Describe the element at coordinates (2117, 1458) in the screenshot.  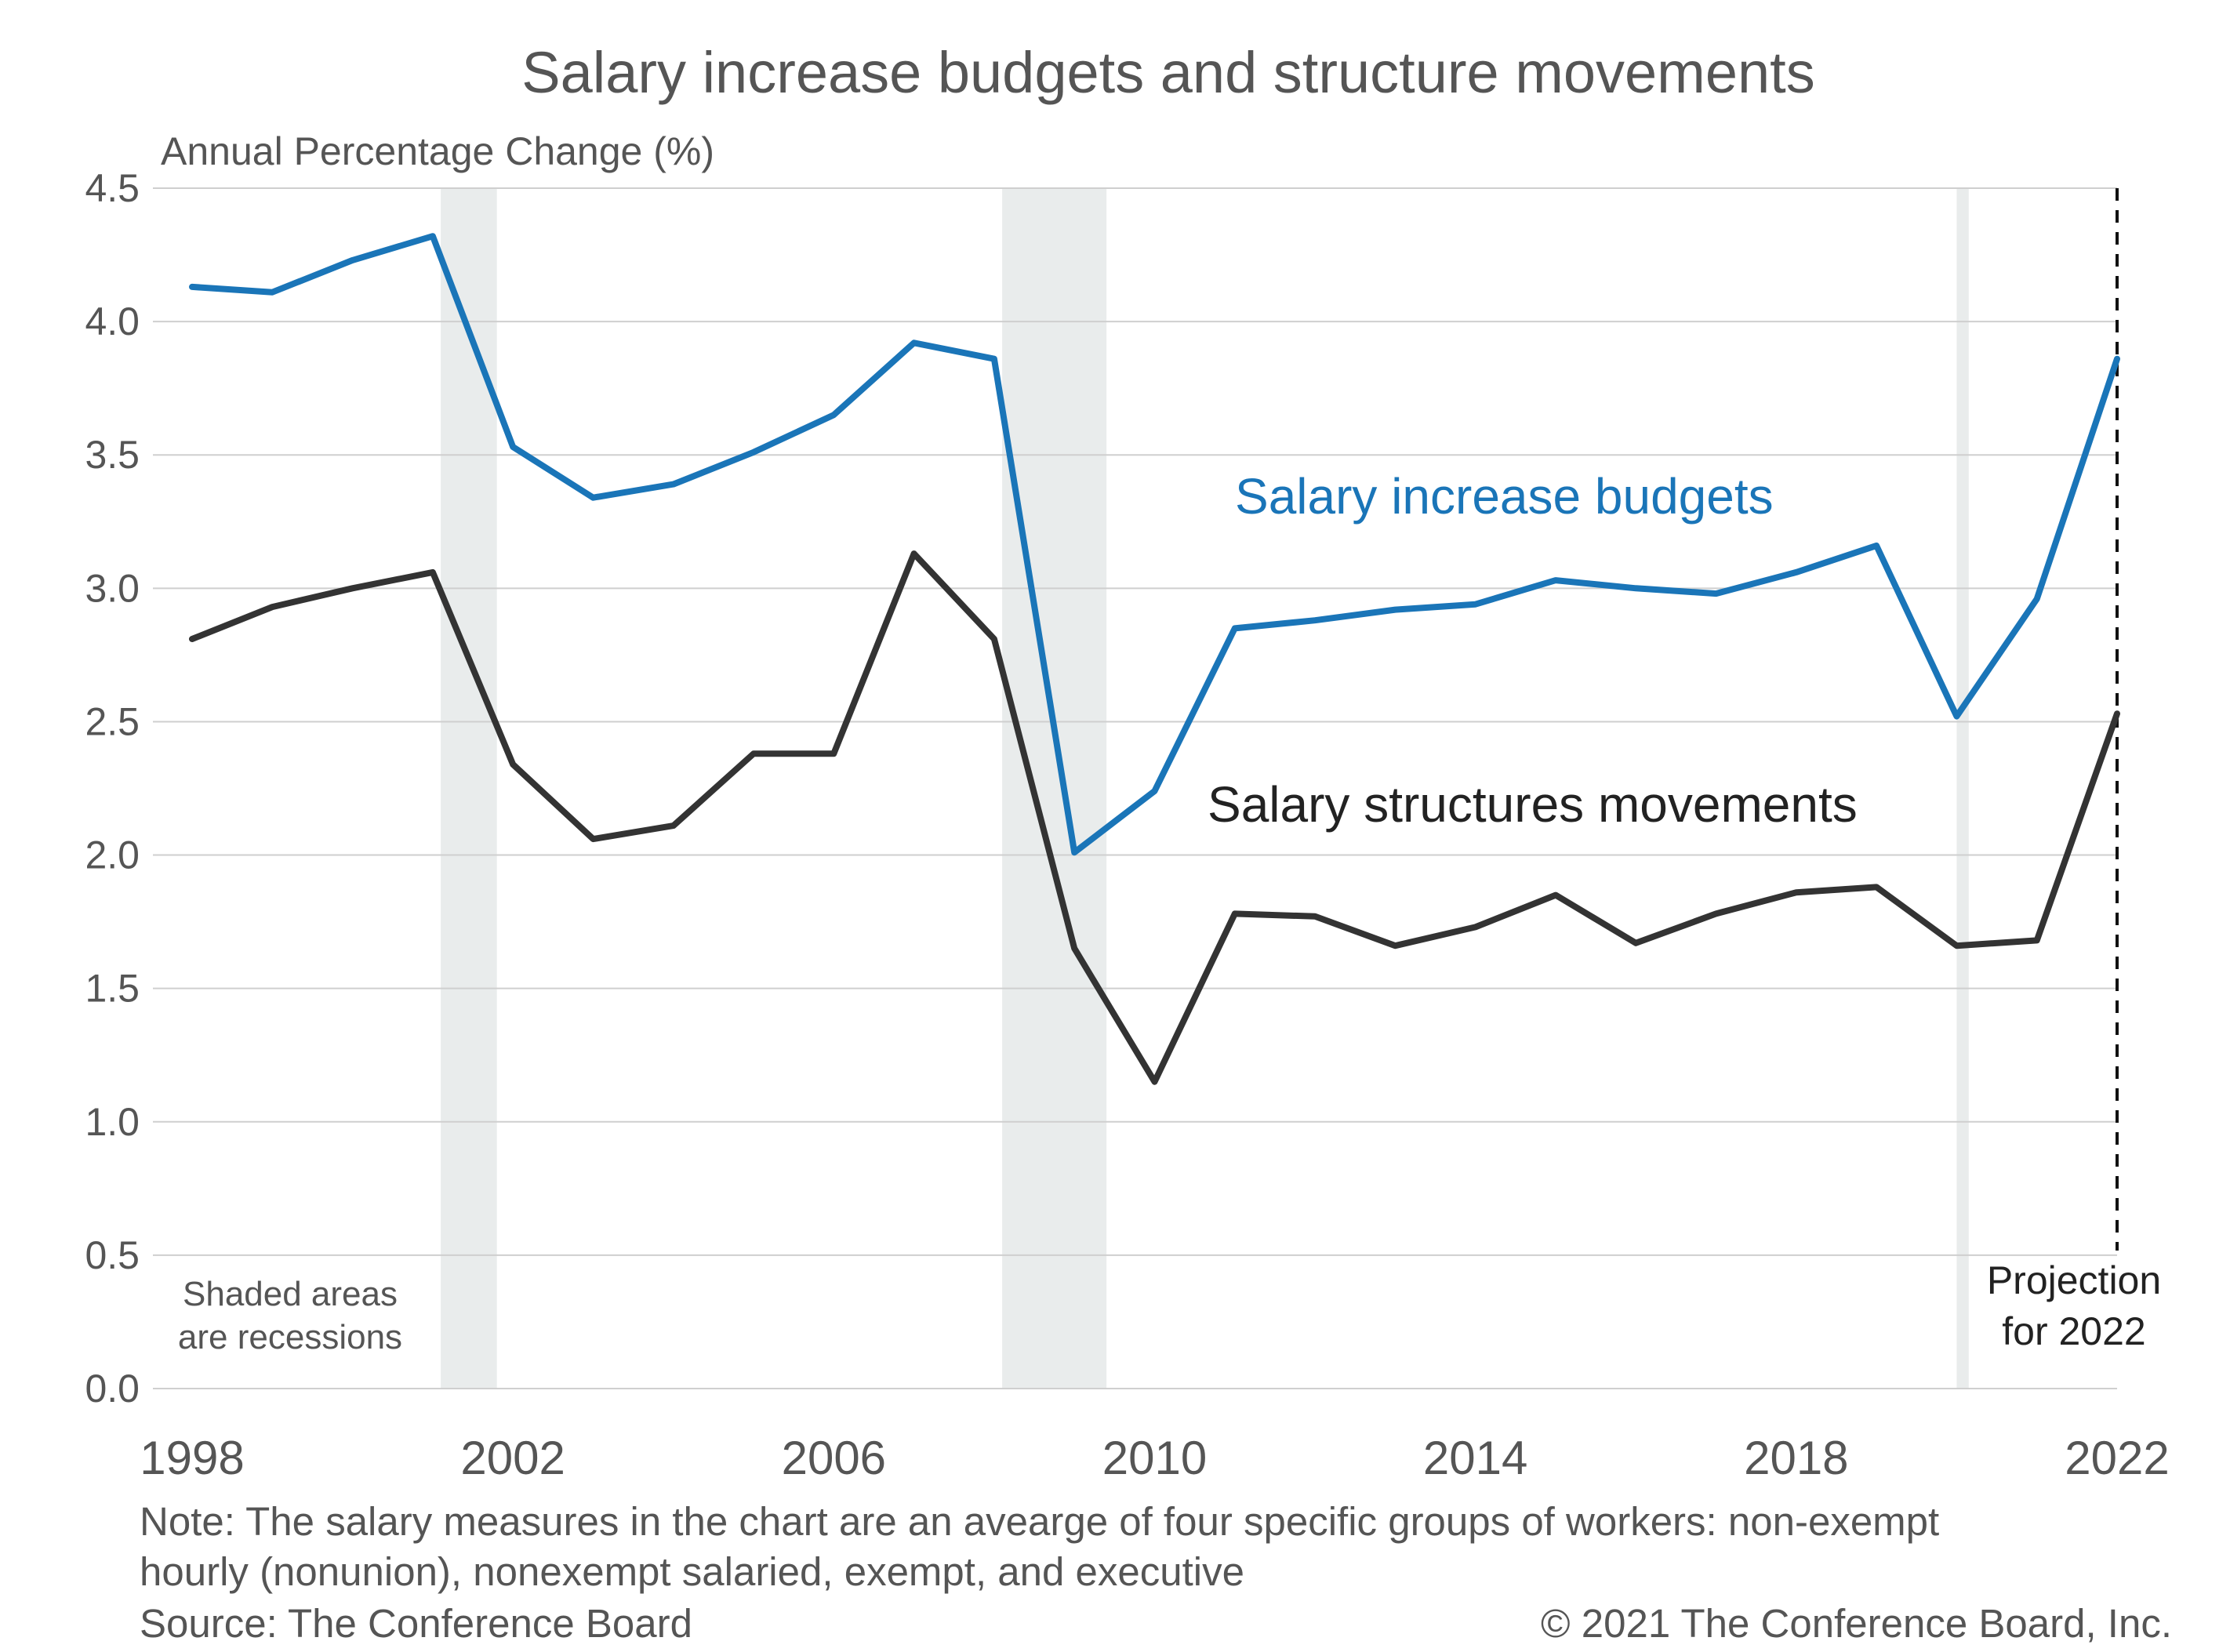
I see `x-tick-label: 2022` at that location.